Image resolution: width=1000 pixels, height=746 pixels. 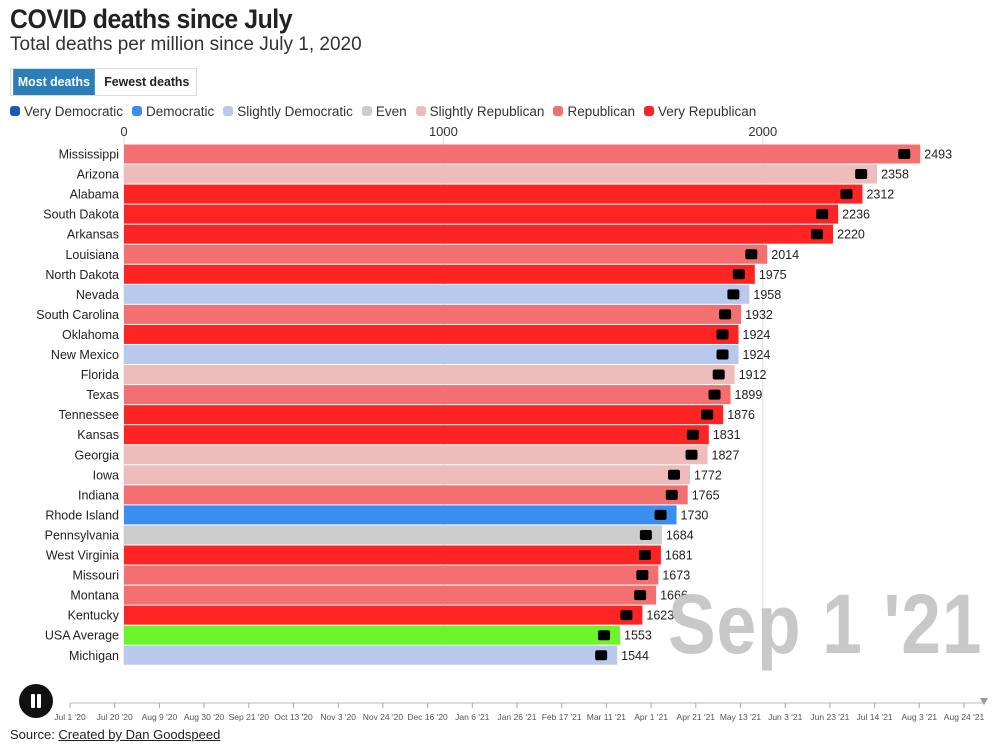 I want to click on source-link: Created by Dan Goodspeed, so click(x=139, y=734).